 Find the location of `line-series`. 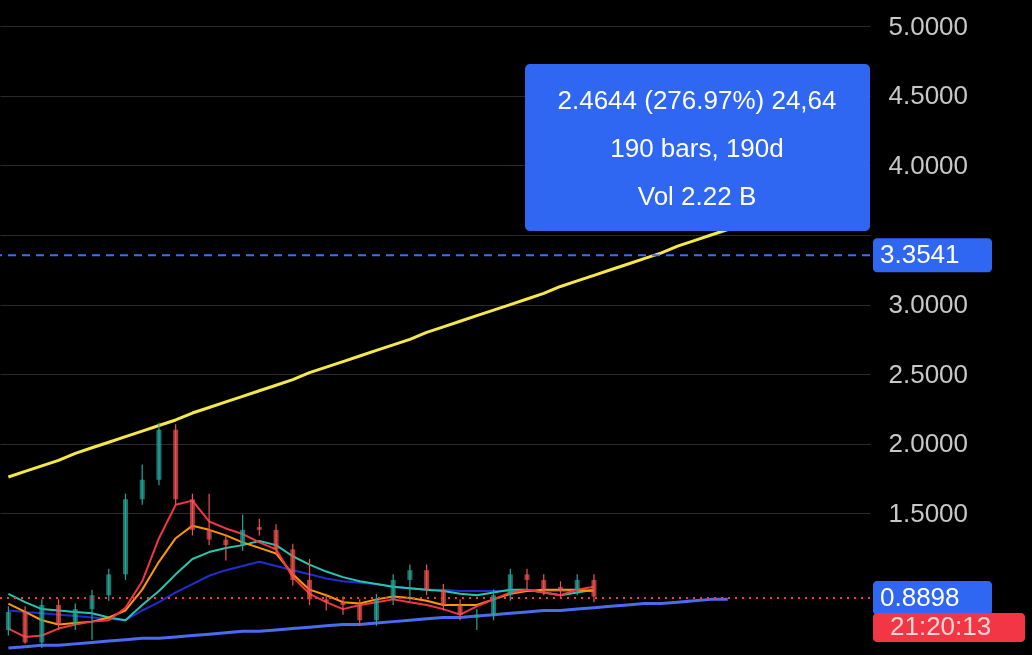

line-series is located at coordinates (368, 623).